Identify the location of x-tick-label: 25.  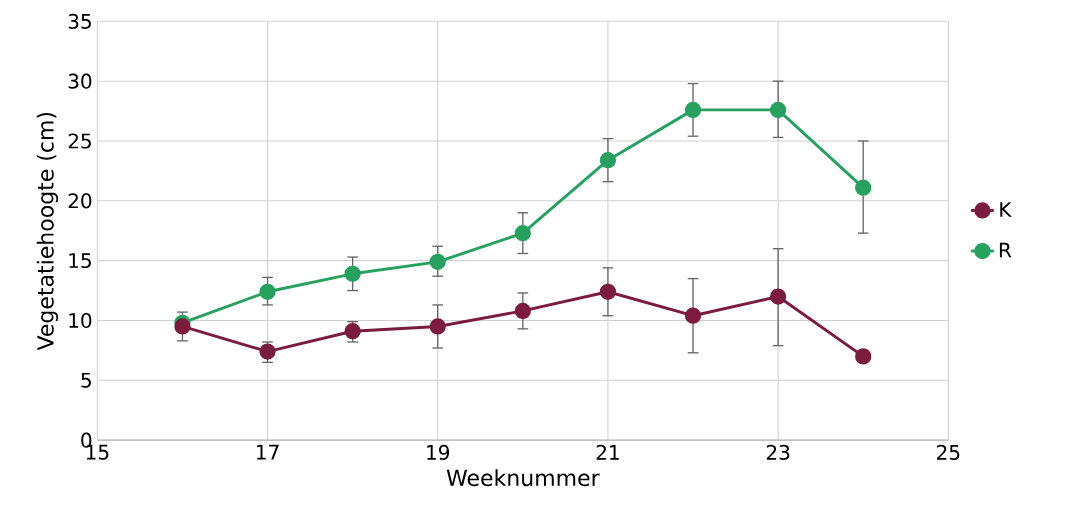
(948, 452).